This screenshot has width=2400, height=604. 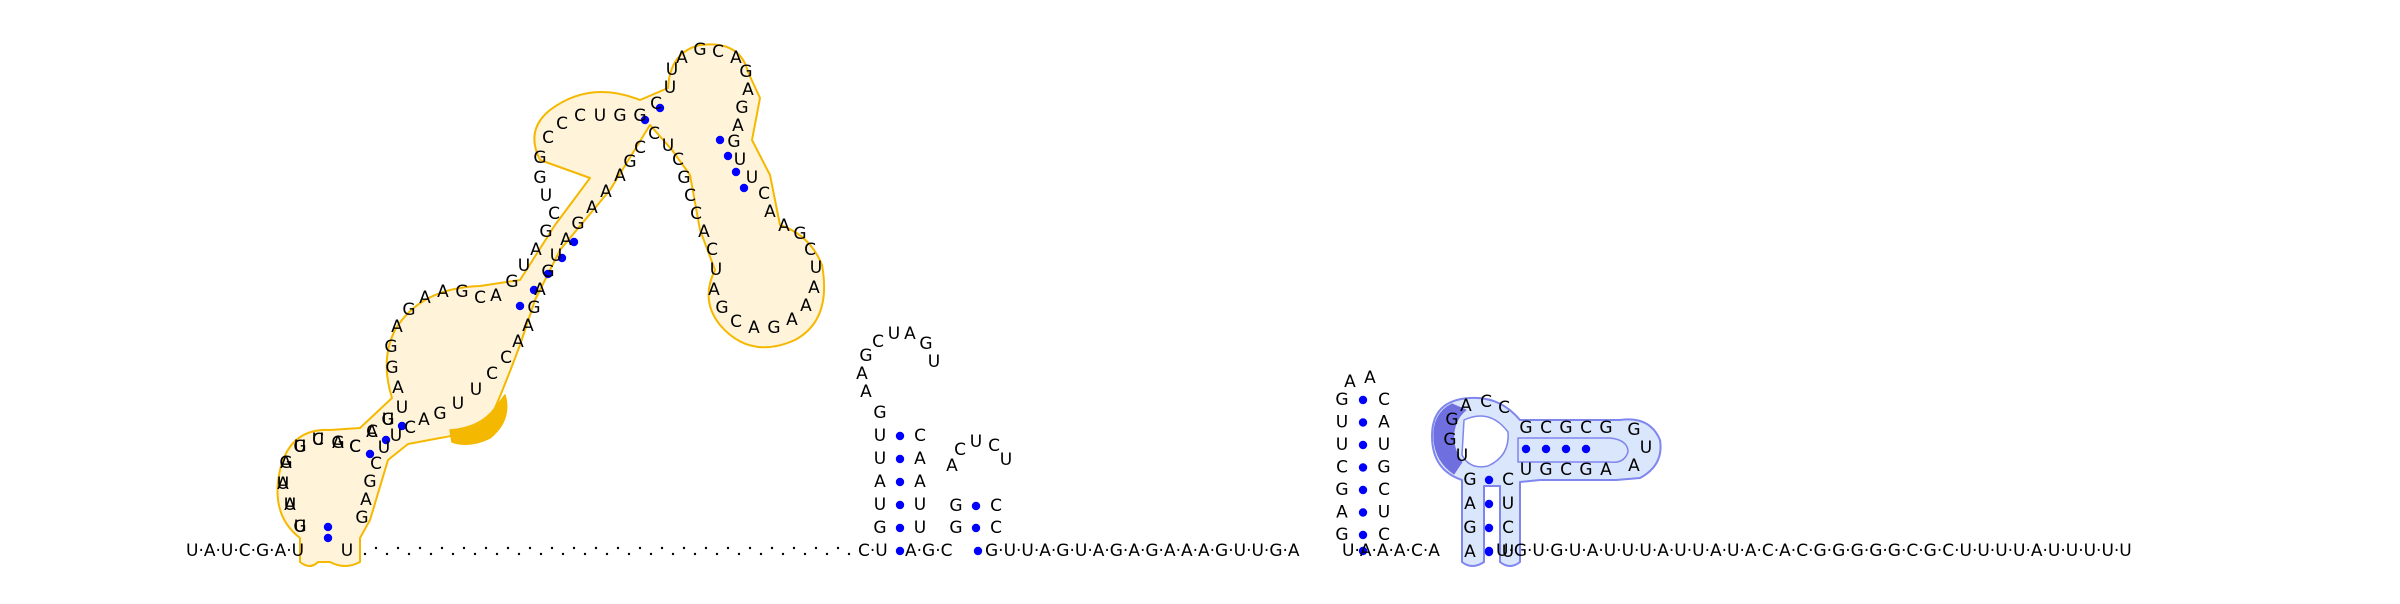 I want to click on hairpin2-left-nucleotide: G, so click(x=879, y=413).